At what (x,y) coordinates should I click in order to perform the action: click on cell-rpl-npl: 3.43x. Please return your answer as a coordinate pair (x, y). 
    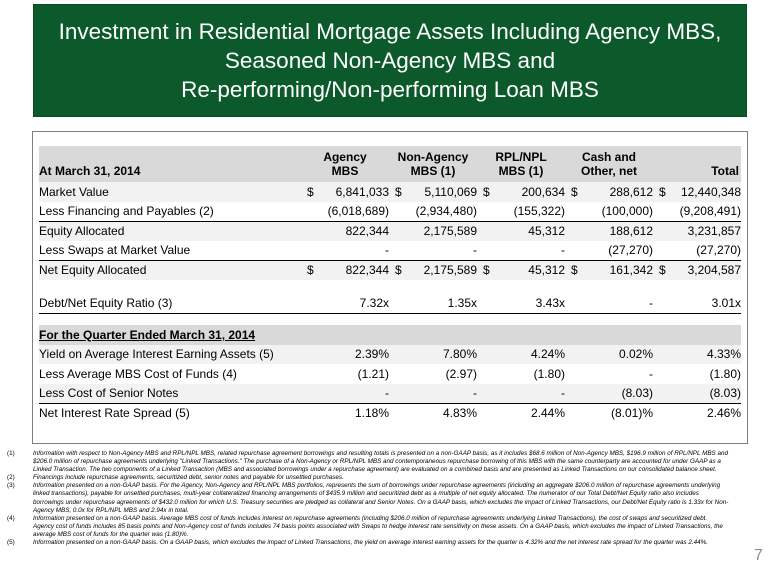
    Looking at the image, I should click on (521, 303).